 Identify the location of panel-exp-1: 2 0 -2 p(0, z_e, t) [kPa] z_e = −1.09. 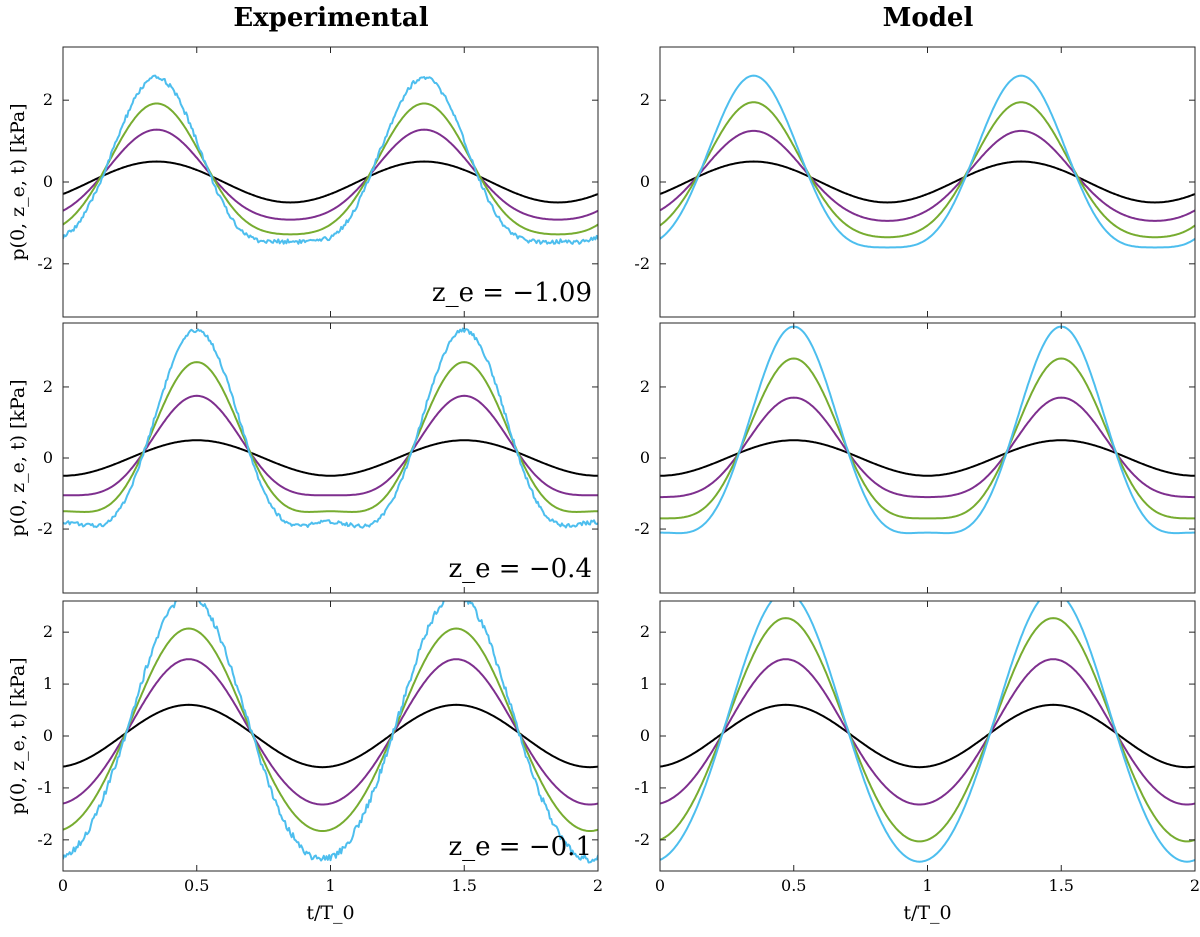
(303, 182).